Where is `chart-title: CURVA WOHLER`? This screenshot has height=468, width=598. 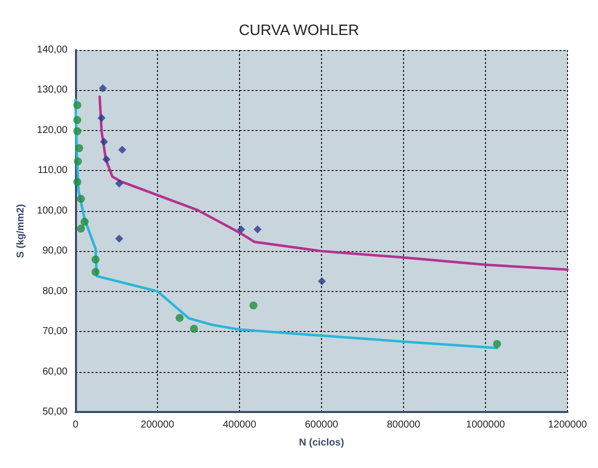
chart-title: CURVA WOHLER is located at coordinates (299, 30).